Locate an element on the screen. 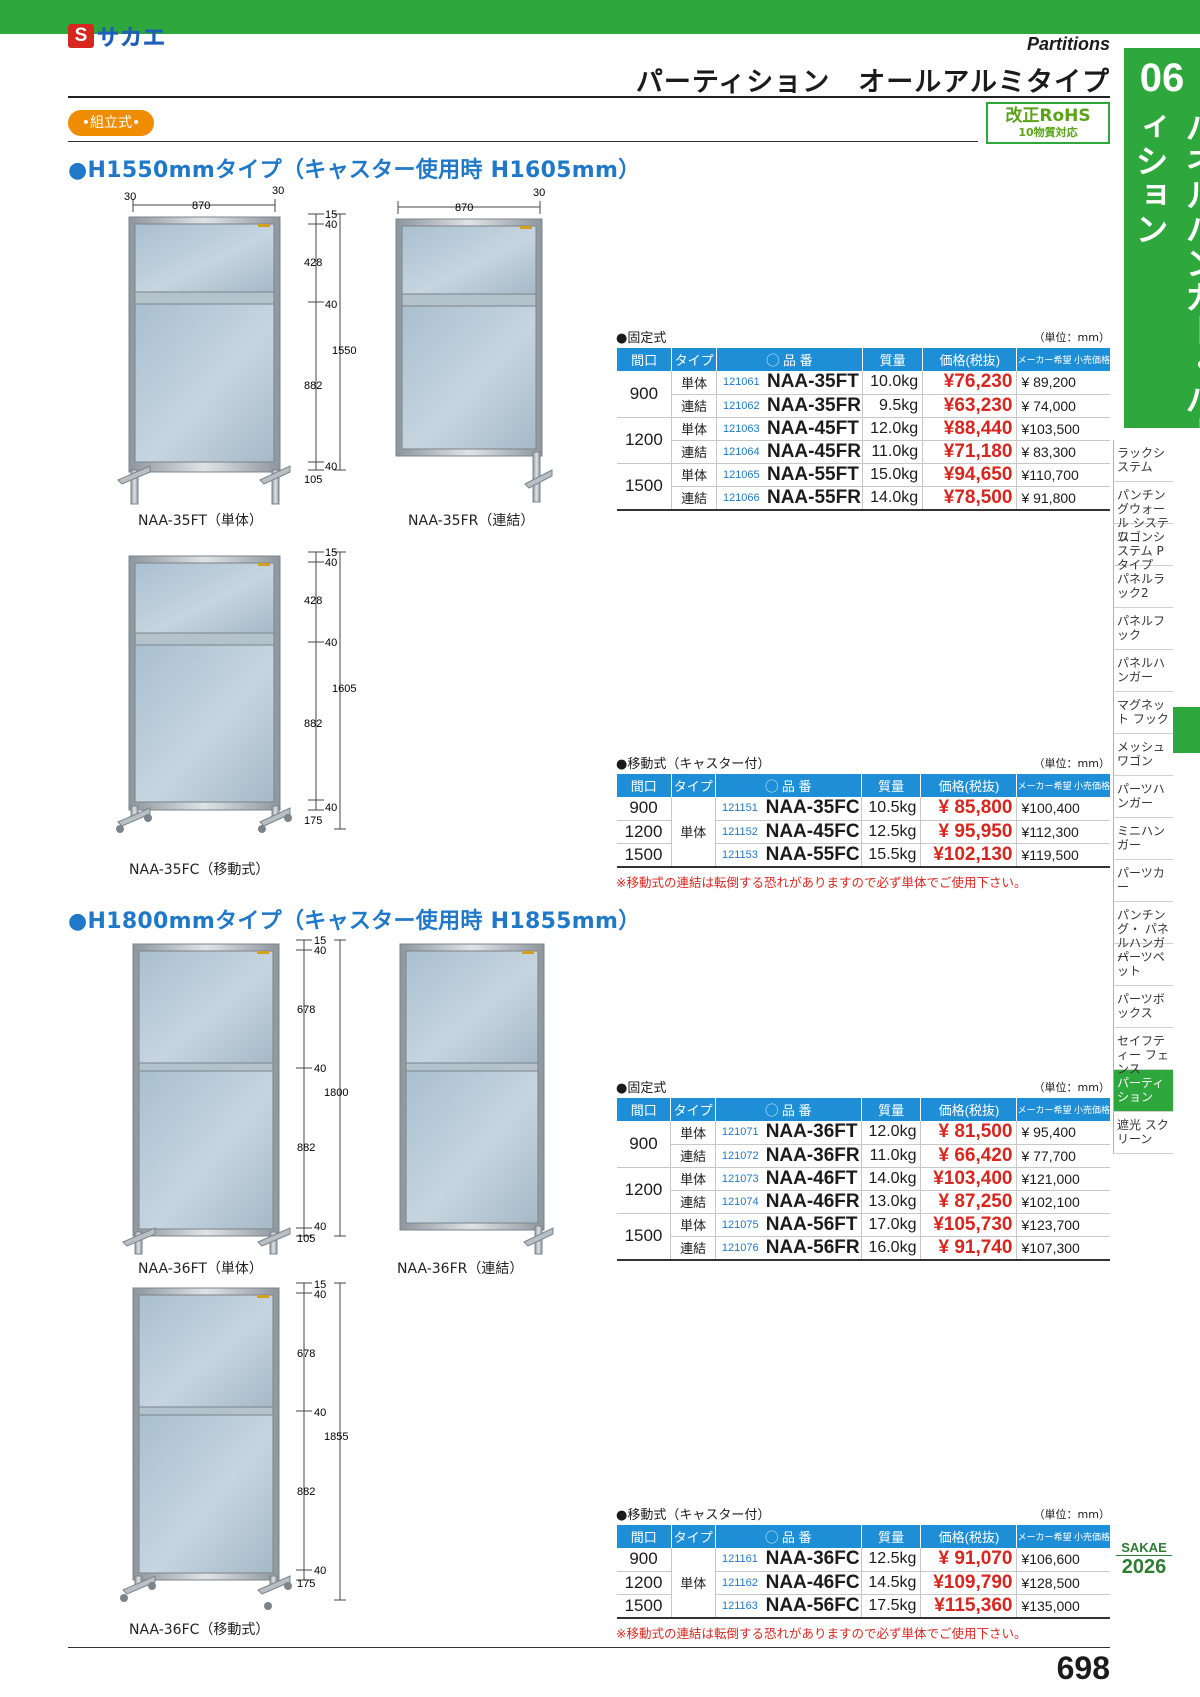 This screenshot has height=1697, width=1200. table-row: 連結 121062 NAA-35FR 9.5kg ¥63,230 ¥ 74,000 is located at coordinates (863, 406).